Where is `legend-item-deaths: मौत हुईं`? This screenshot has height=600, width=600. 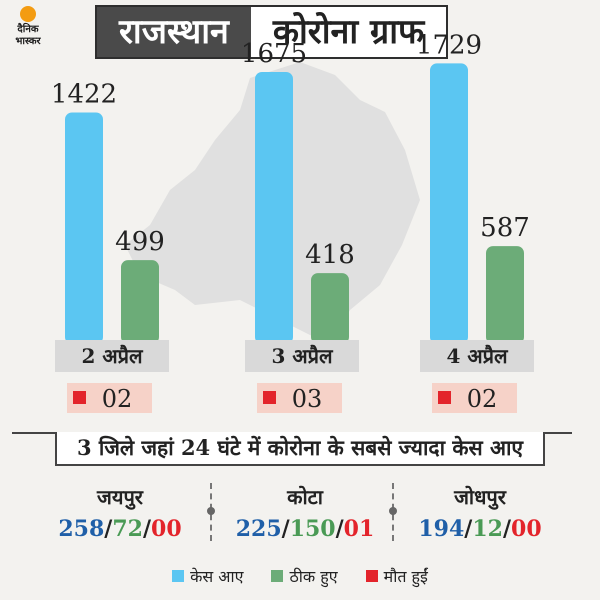 legend-item-deaths: मौत हुईं is located at coordinates (396, 576).